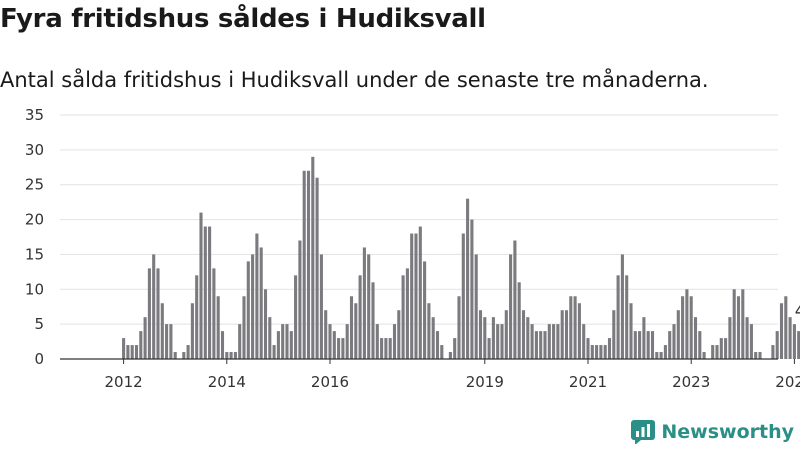 The height and width of the screenshot is (450, 800). Describe the element at coordinates (797, 311) in the screenshot. I see `data-label-latest: 4` at that location.